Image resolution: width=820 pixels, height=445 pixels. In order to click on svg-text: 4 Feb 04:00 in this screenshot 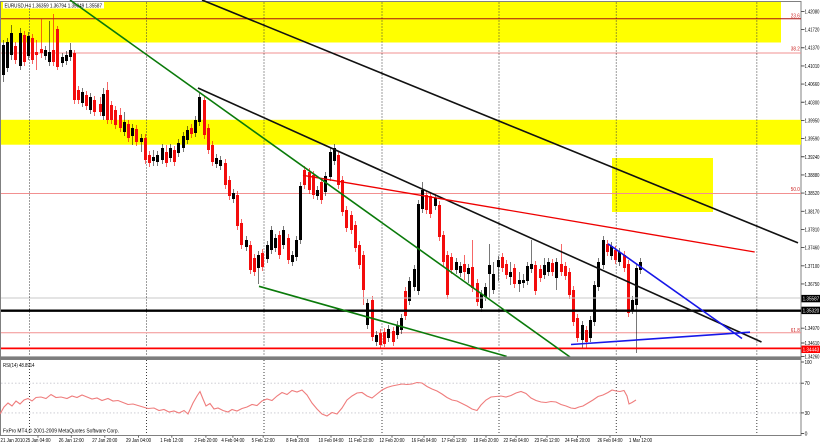, I will do `click(232, 441)`.